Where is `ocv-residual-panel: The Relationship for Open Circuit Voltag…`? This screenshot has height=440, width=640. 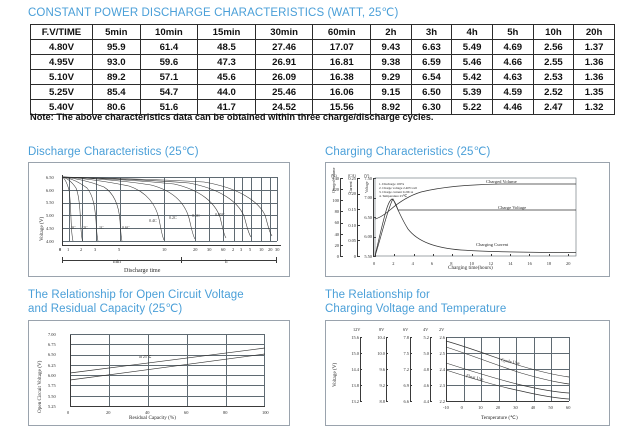
ocv-residual-panel: The Relationship for Open Circuit Voltag… is located at coordinates (159, 357).